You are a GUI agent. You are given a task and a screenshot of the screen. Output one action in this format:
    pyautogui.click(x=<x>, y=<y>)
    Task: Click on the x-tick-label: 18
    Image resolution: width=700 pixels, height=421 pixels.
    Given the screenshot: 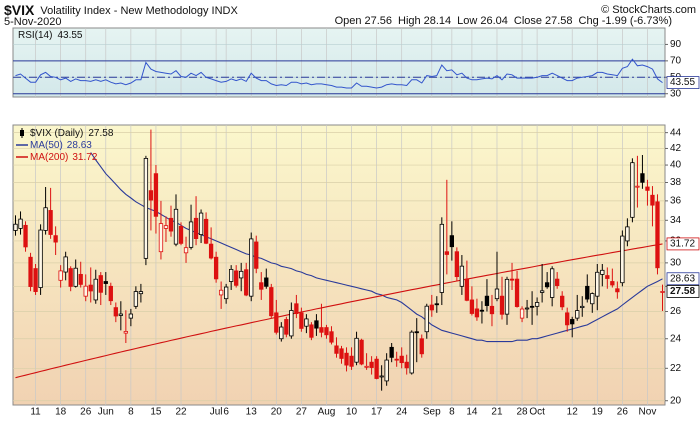 What is the action you would take?
    pyautogui.click(x=61, y=412)
    